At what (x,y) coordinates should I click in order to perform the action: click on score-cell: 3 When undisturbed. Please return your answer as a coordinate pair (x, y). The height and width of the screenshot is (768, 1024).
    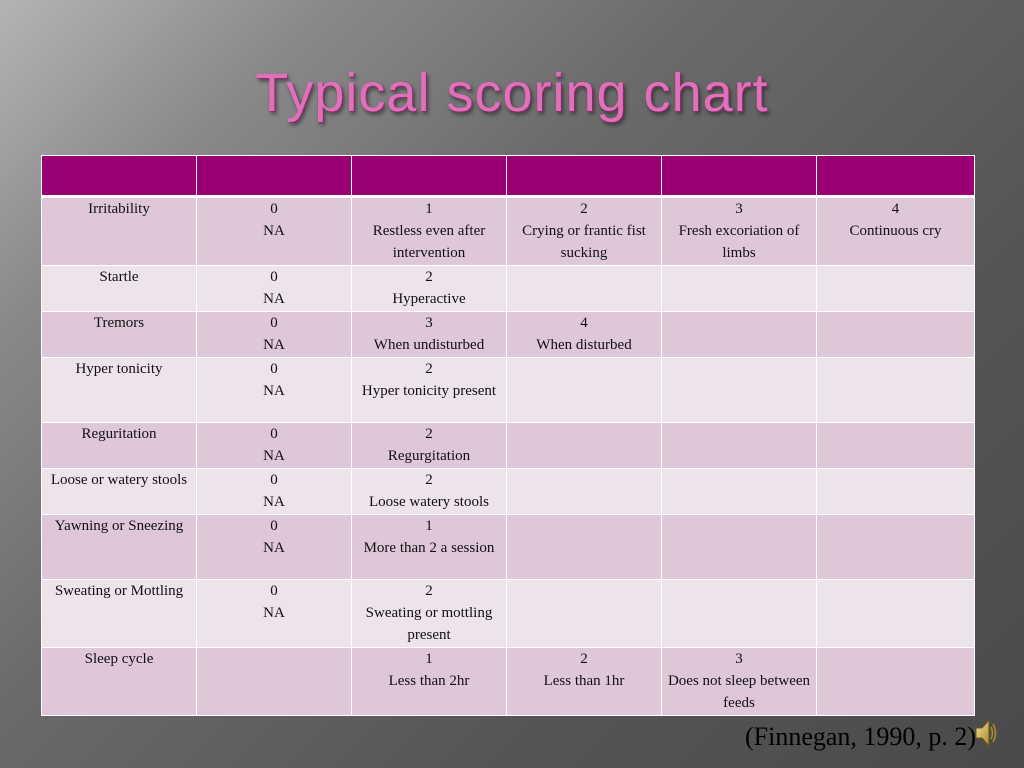
    Looking at the image, I should click on (429, 334).